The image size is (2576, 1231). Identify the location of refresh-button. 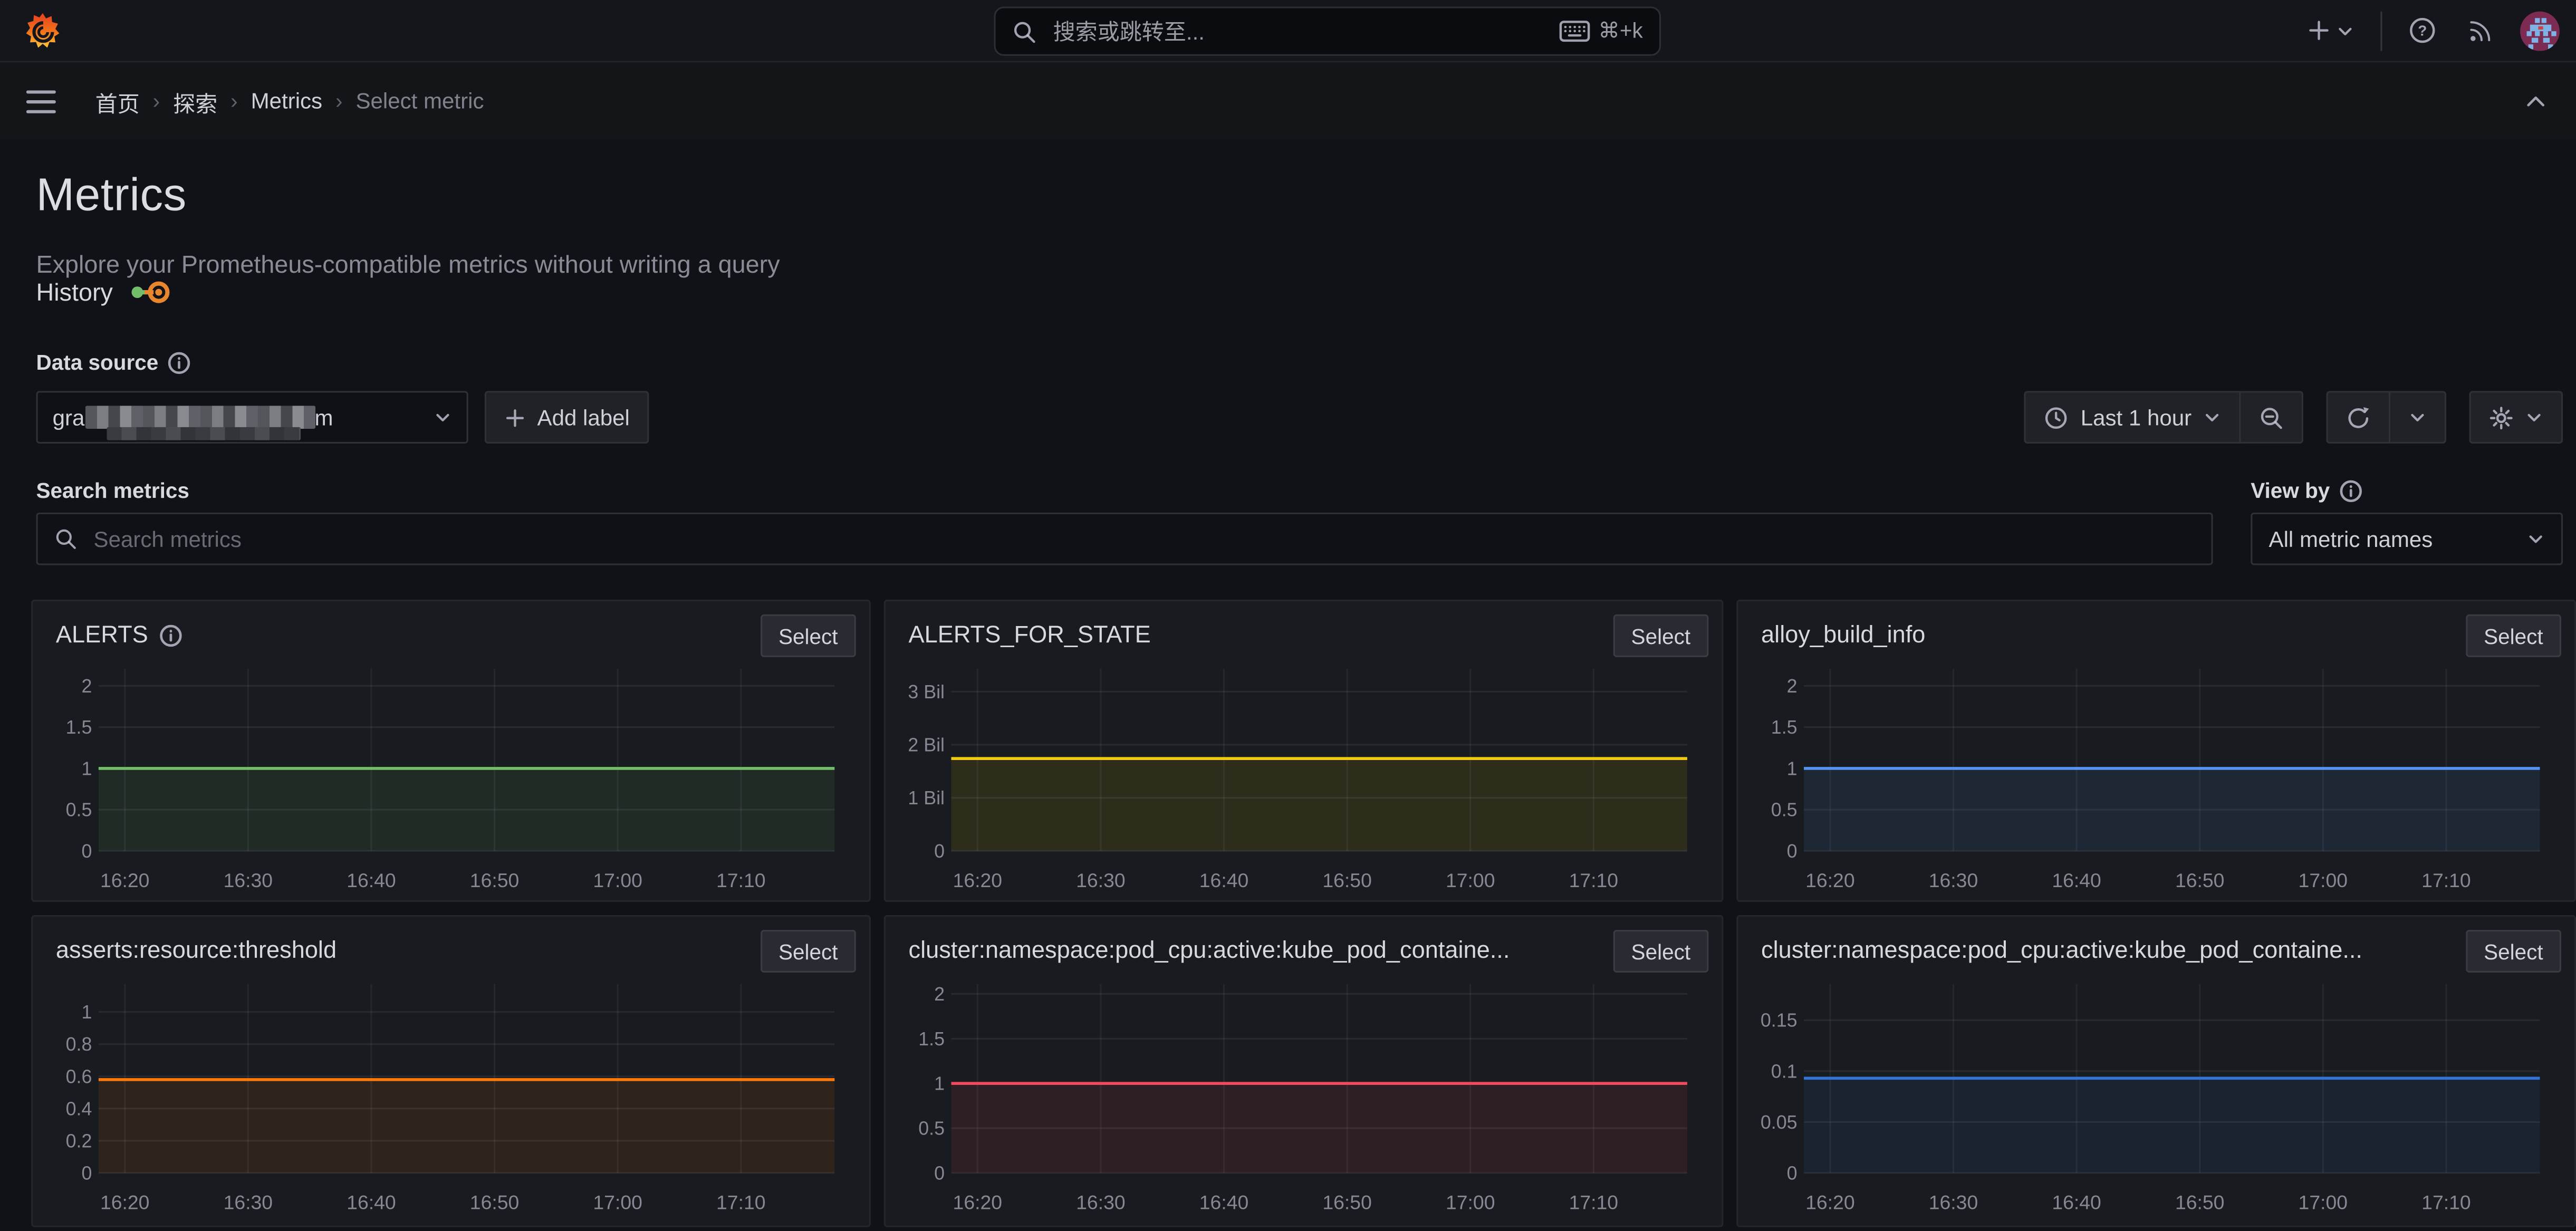
(2359, 417).